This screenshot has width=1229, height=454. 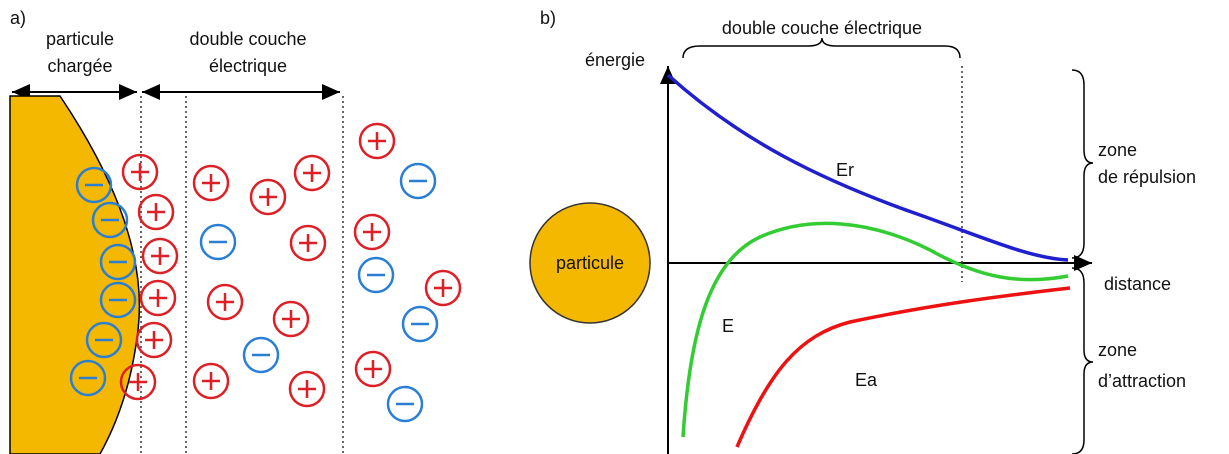 What do you see at coordinates (867, 167) in the screenshot?
I see `repulsion-curve` at bounding box center [867, 167].